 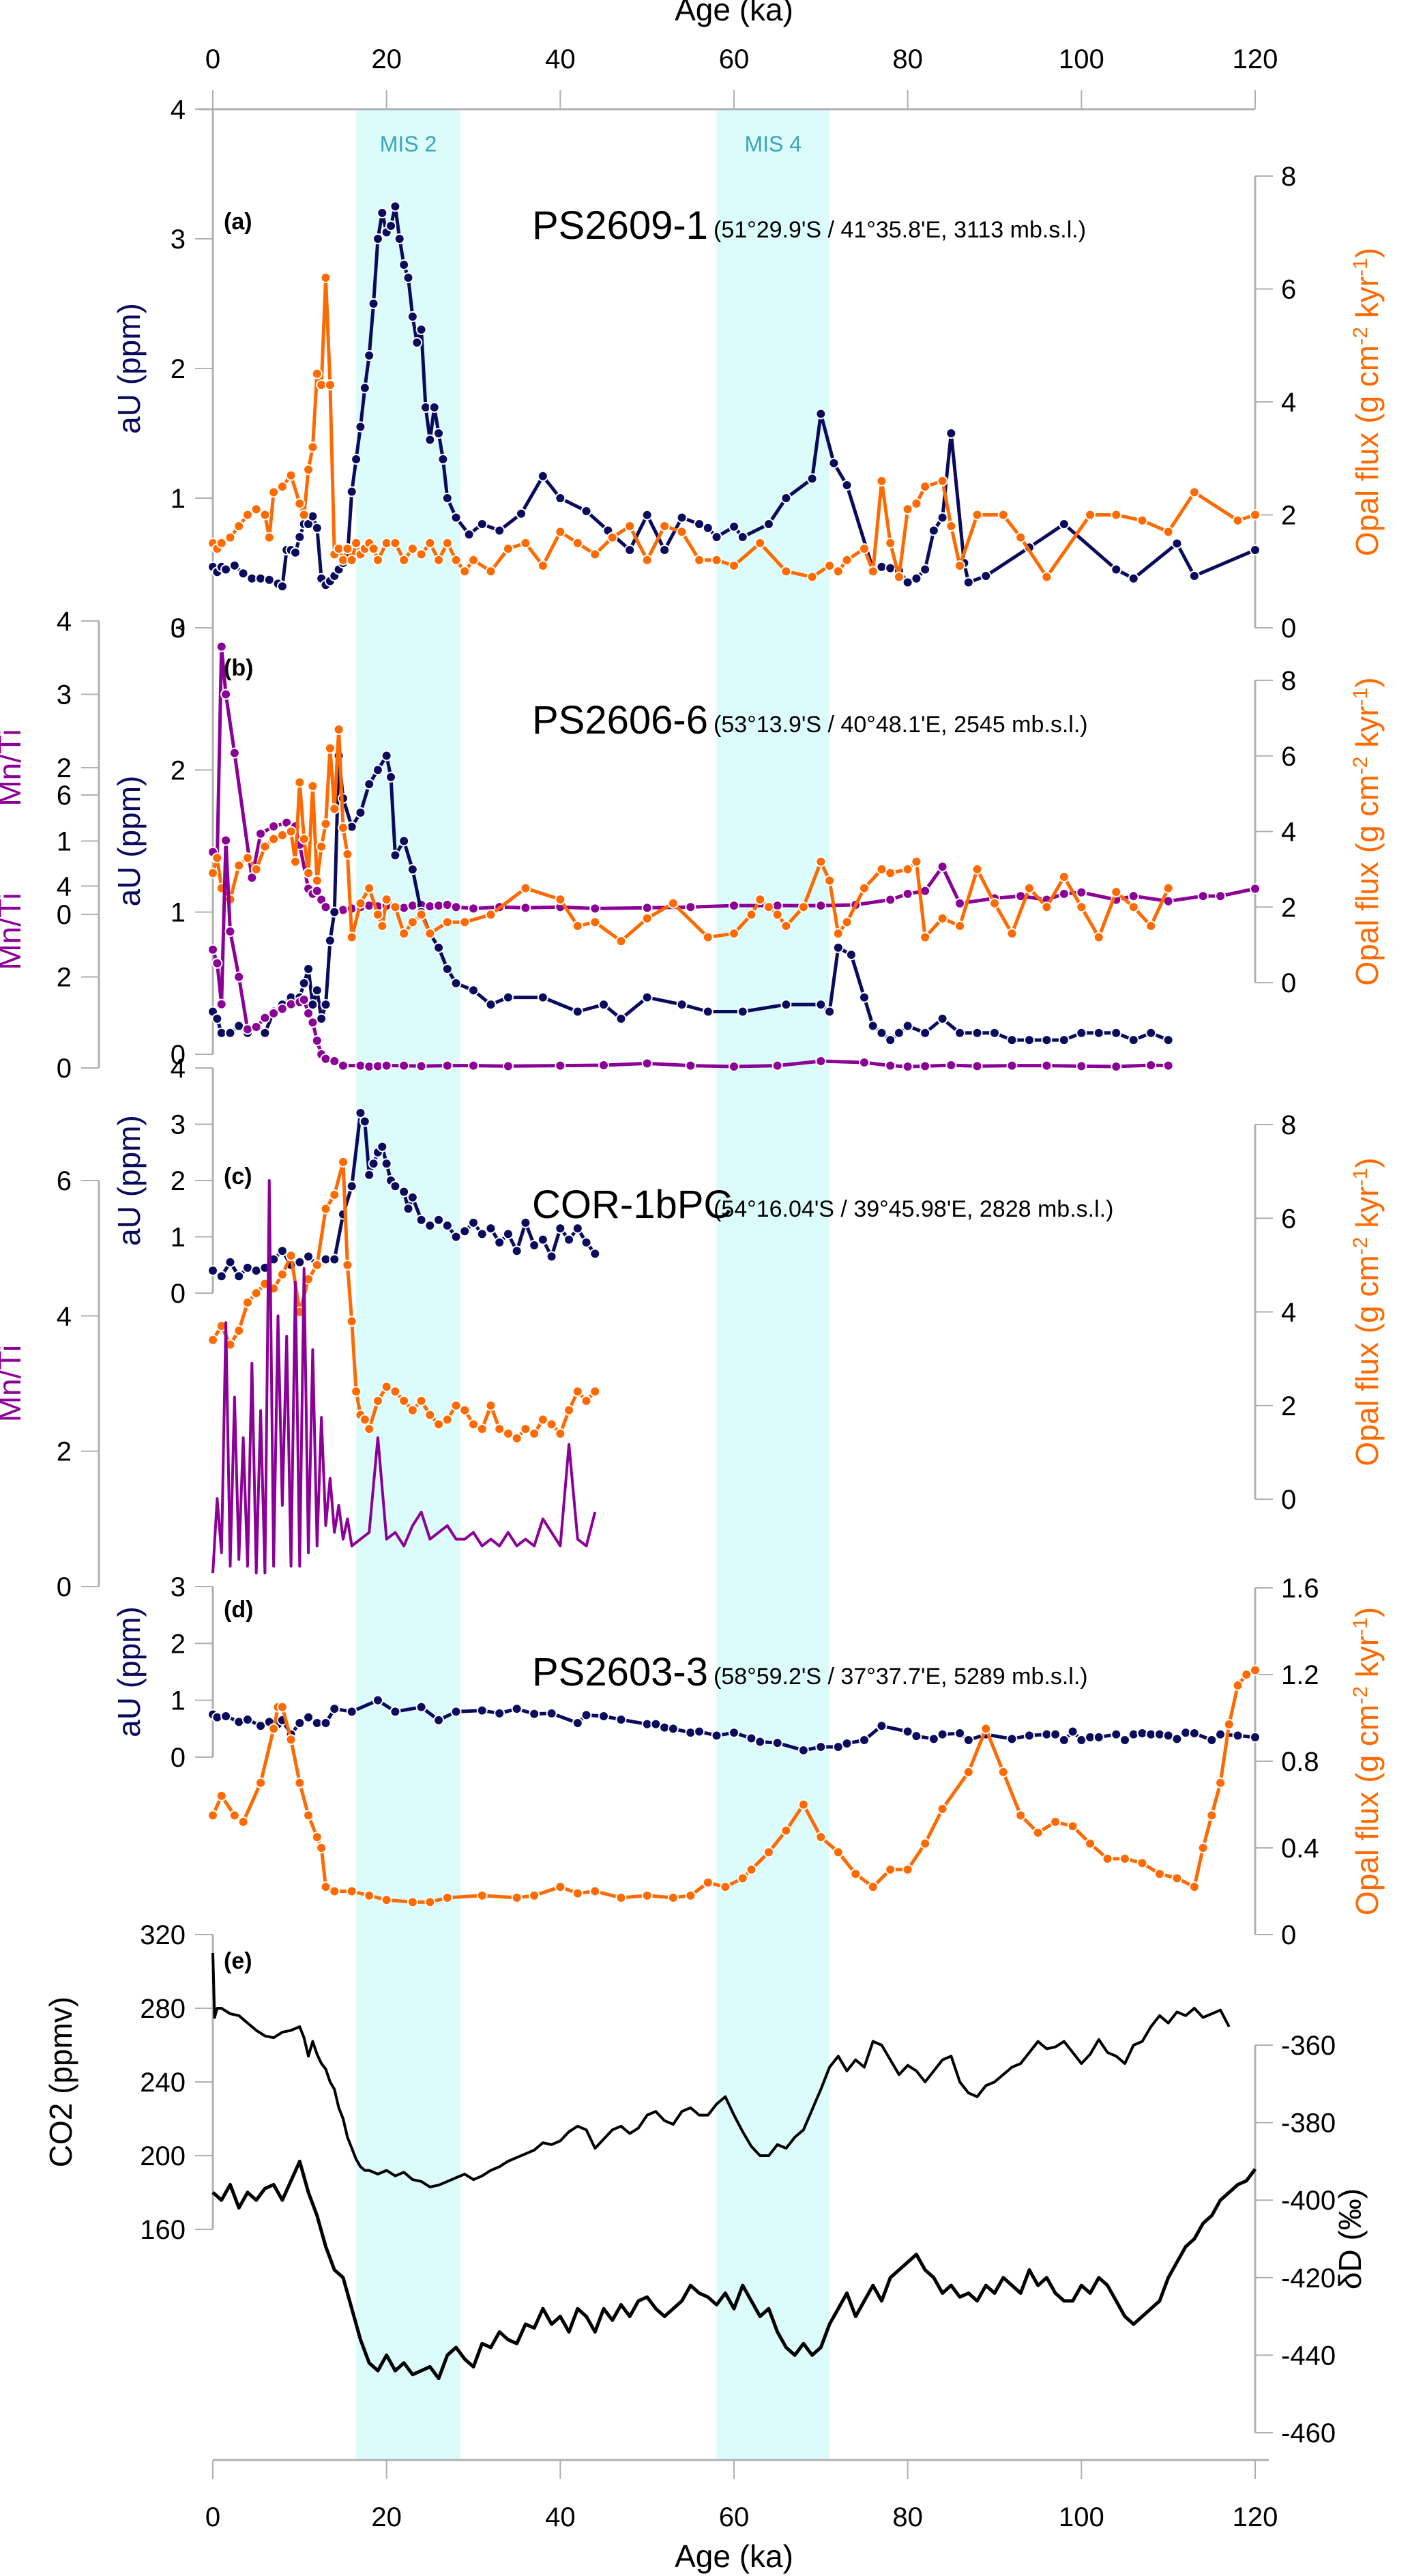 What do you see at coordinates (734, 396) in the screenshot?
I see `panel-a-series-au` at bounding box center [734, 396].